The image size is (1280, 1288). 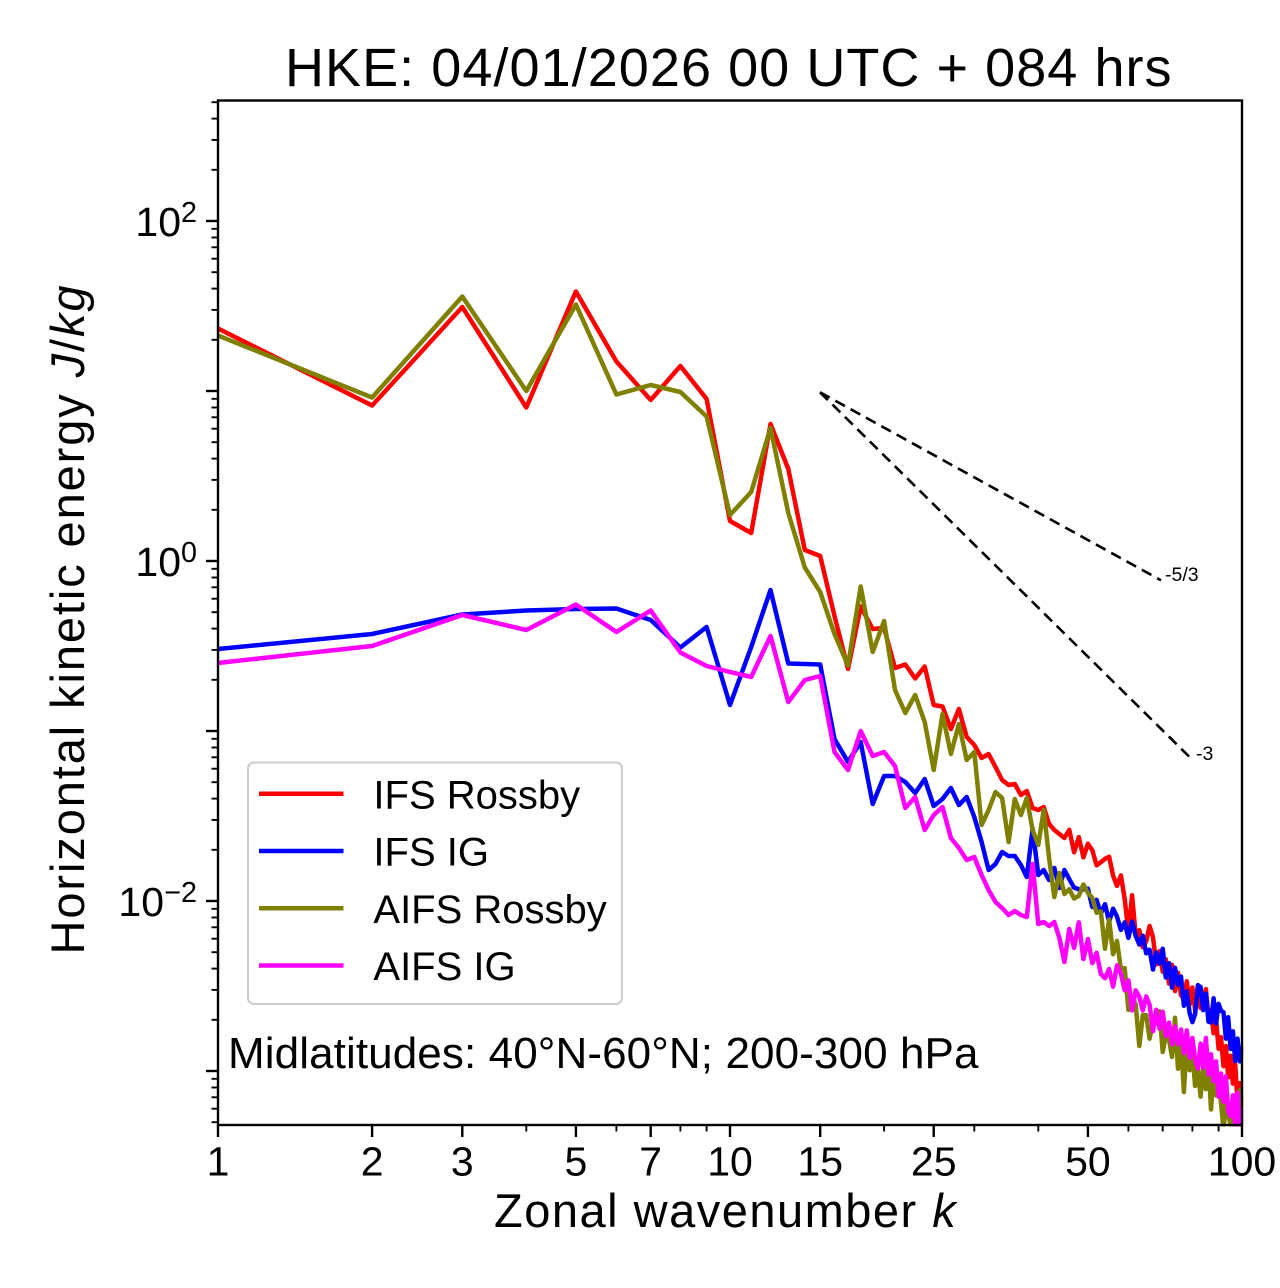 What do you see at coordinates (180, 893) in the screenshot?
I see `svg-text: −2` at bounding box center [180, 893].